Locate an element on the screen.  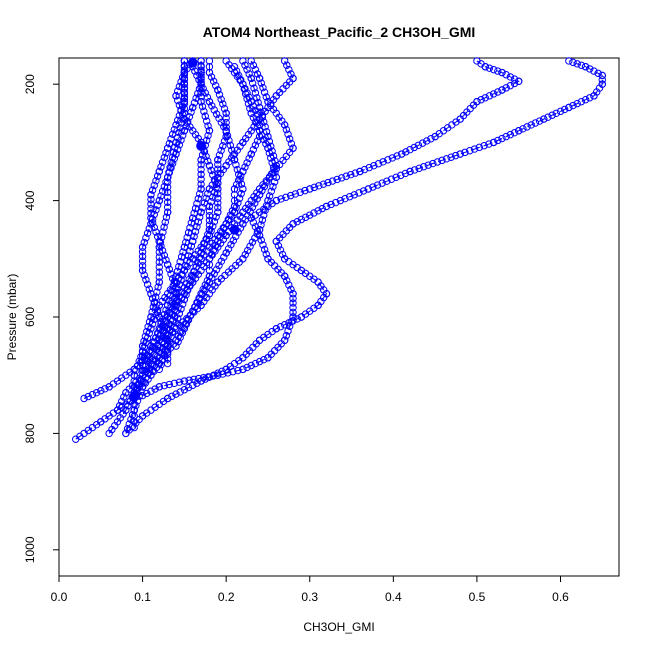
x-tick-label: 0.6 is located at coordinates (560, 597).